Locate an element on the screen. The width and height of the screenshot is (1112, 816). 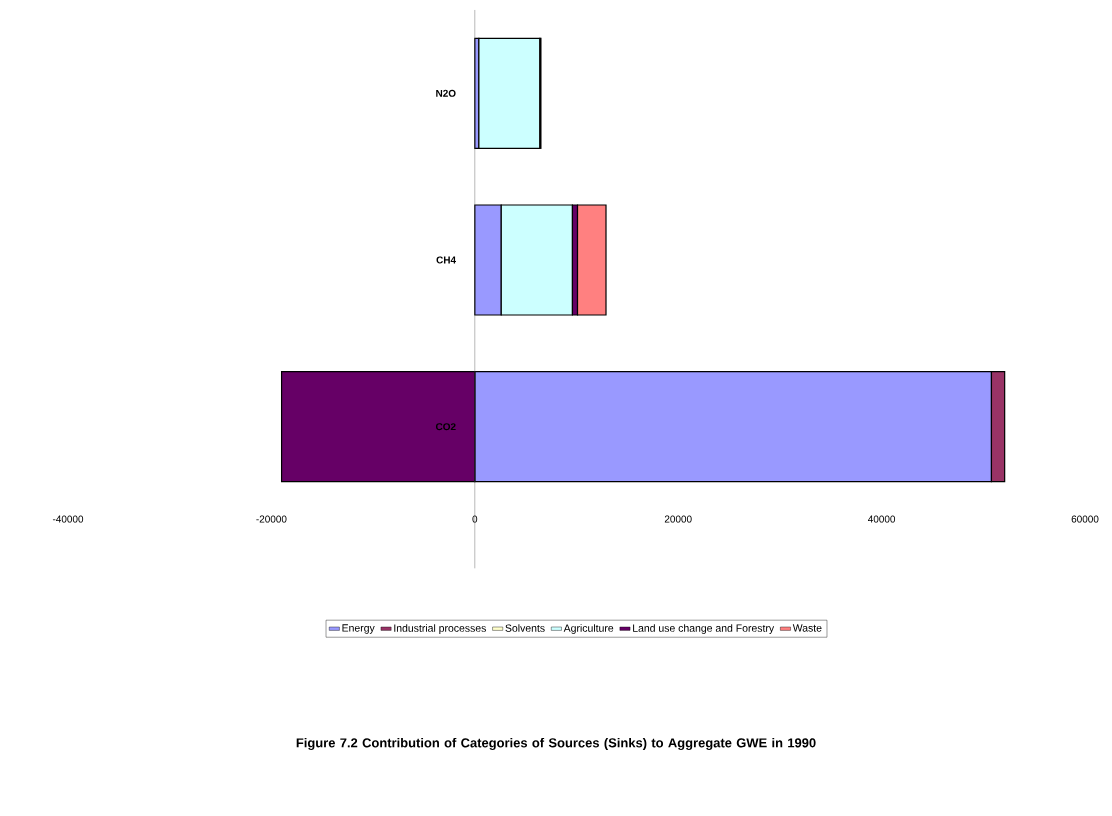
x-tick-label: 60000 is located at coordinates (1085, 519).